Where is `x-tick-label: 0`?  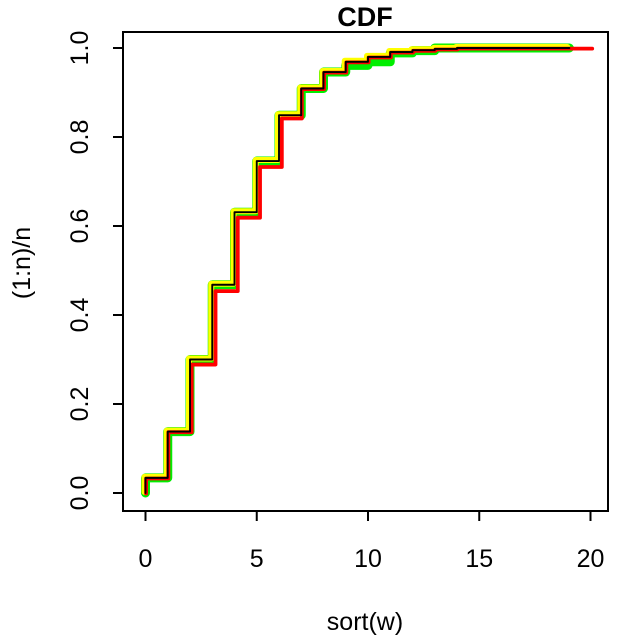 x-tick-label: 0 is located at coordinates (146, 559).